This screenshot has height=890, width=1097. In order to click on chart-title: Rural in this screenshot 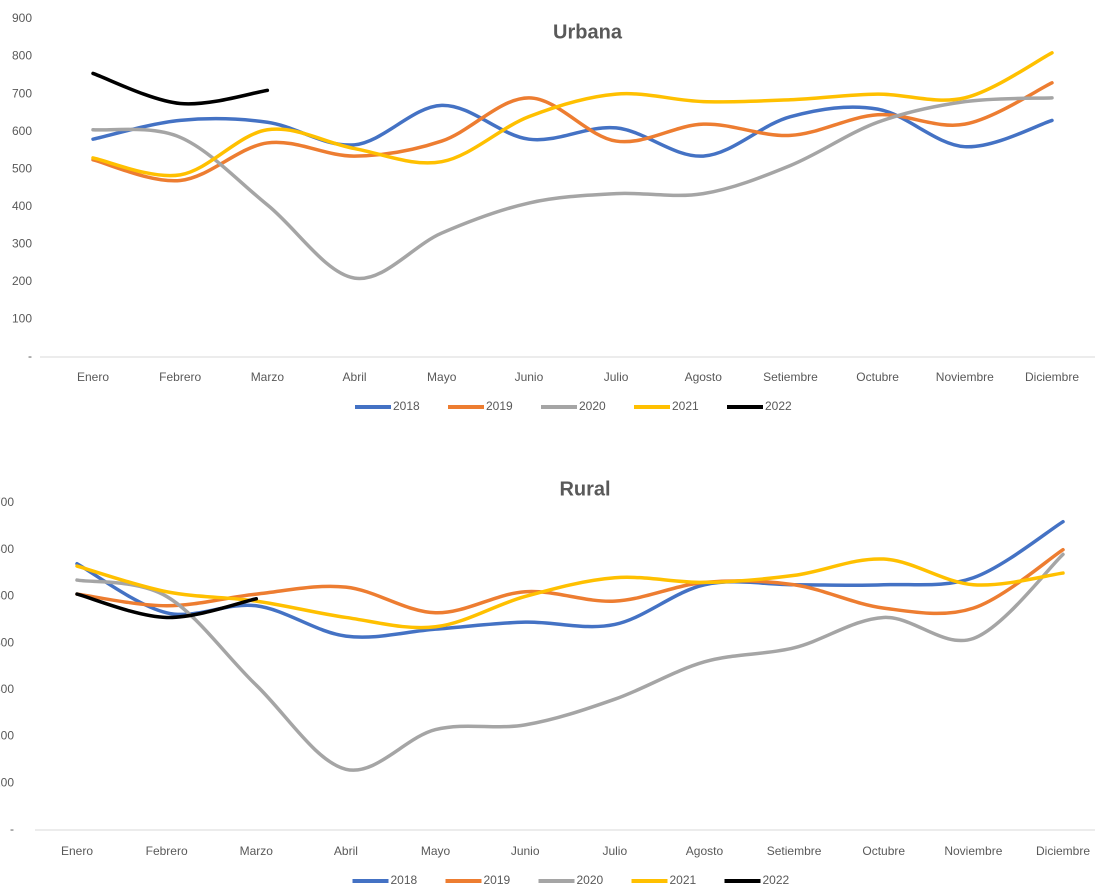, I will do `click(584, 489)`.